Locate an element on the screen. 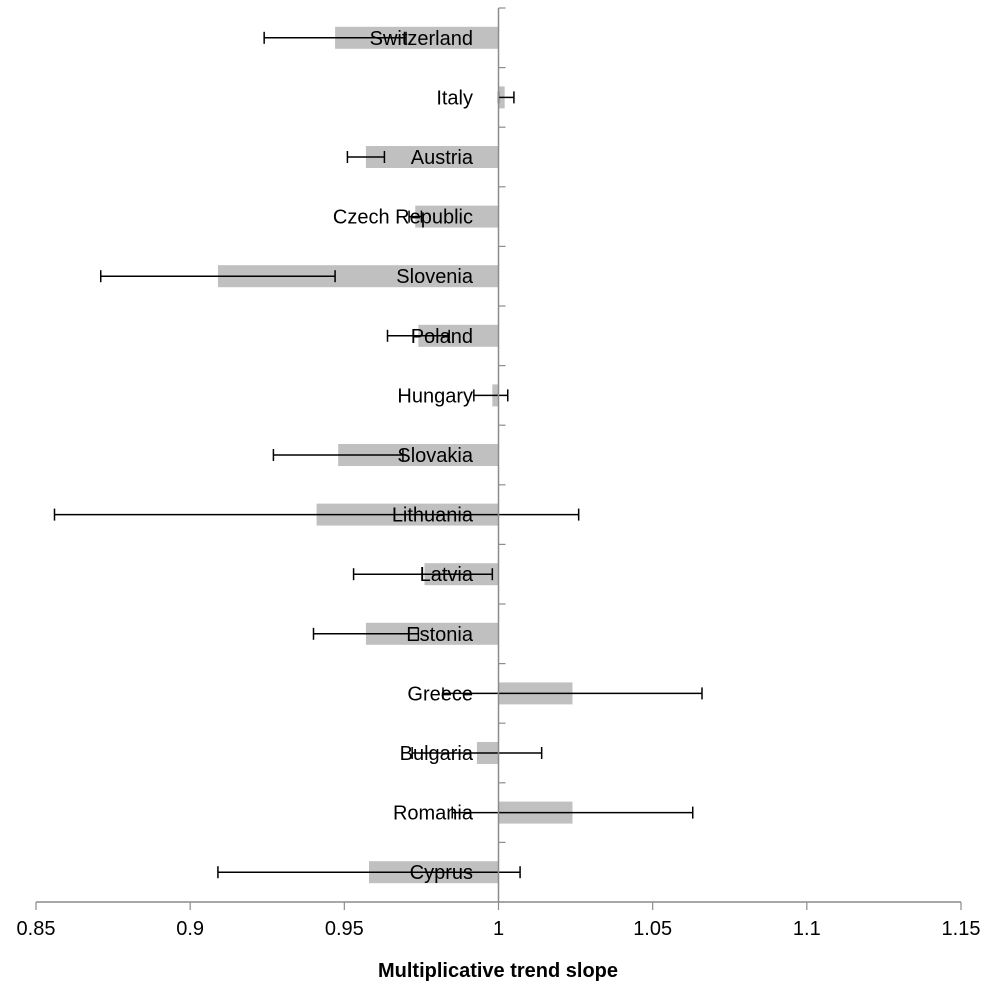  category-label: Italy is located at coordinates (454, 98).